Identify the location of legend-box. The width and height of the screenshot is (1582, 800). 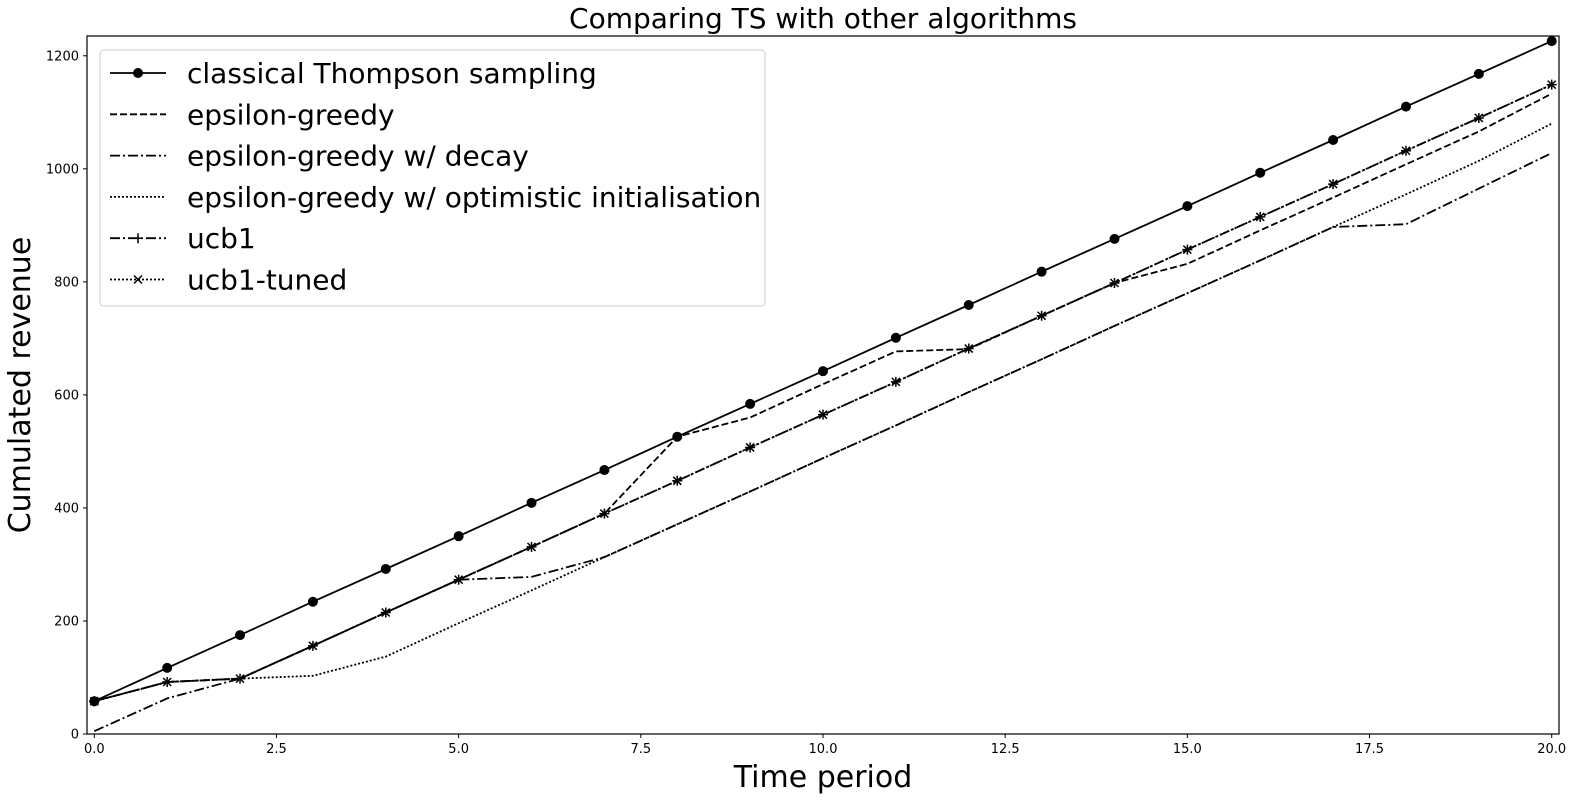
(432, 178).